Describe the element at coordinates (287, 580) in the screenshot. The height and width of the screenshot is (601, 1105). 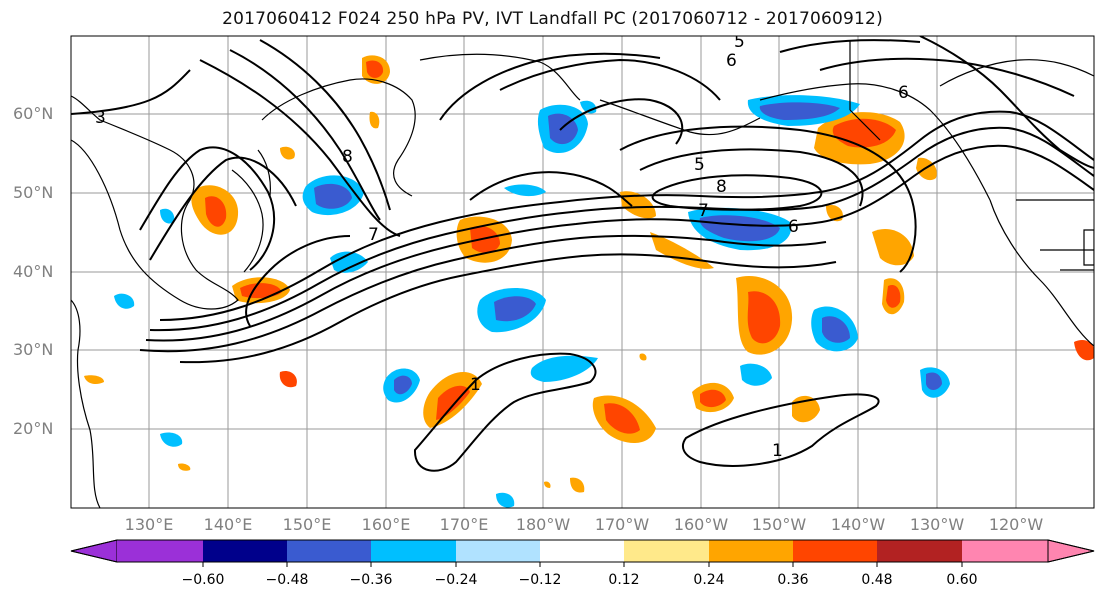
I see `colorbar-tick-label: −0.48` at that location.